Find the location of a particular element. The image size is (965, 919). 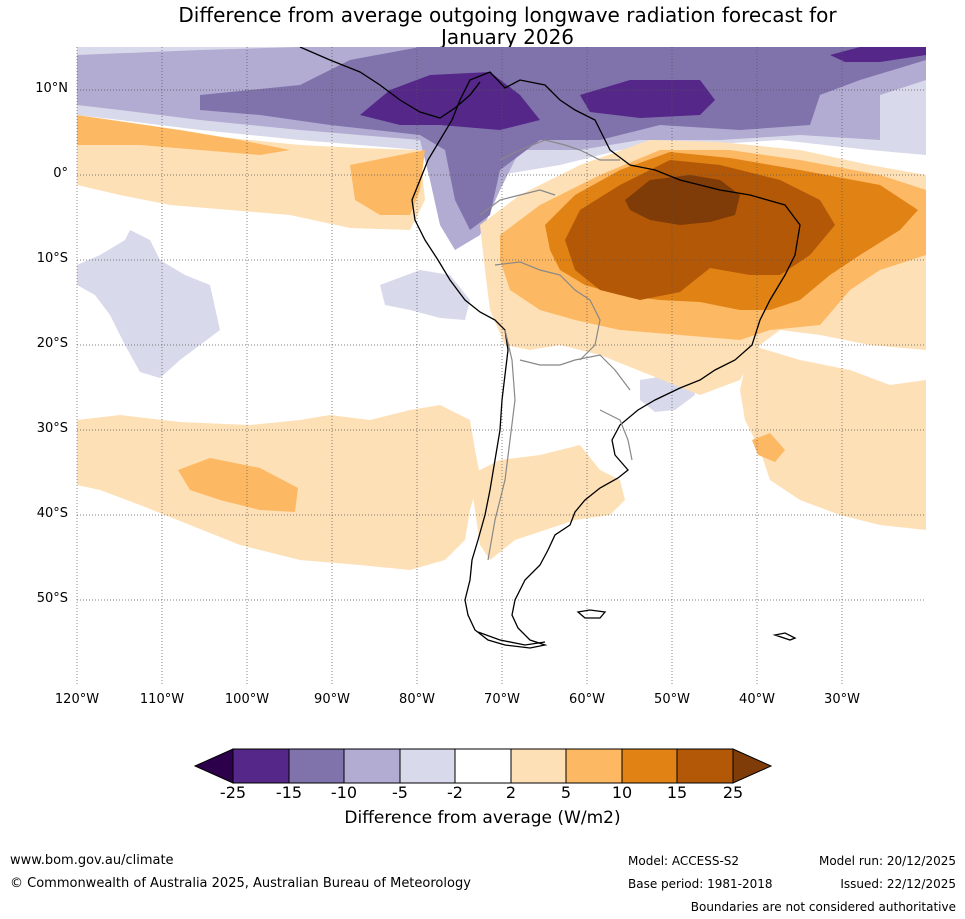

lon-label-60w: 60°W is located at coordinates (587, 699).